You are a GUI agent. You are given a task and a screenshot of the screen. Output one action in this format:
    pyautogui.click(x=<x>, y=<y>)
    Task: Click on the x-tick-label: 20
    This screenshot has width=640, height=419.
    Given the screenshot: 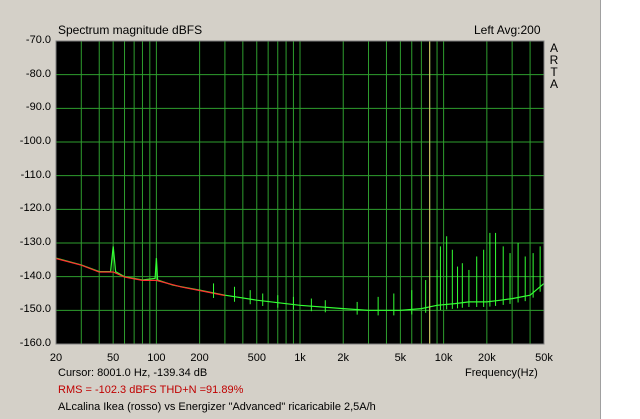 What is the action you would take?
    pyautogui.click(x=56, y=358)
    